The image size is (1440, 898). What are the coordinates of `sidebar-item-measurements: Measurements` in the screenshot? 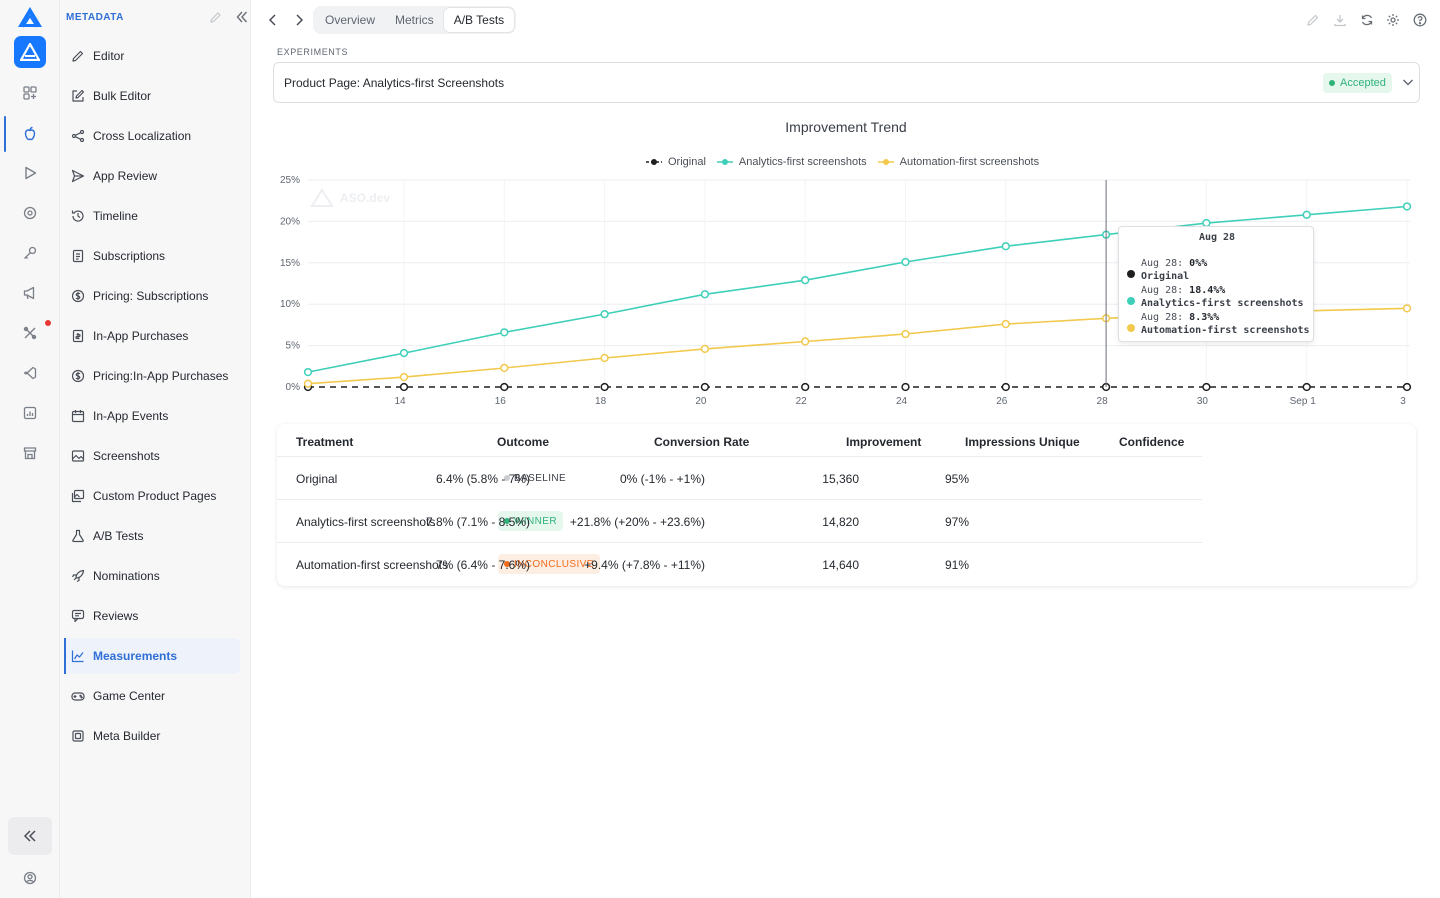 It's located at (152, 656).